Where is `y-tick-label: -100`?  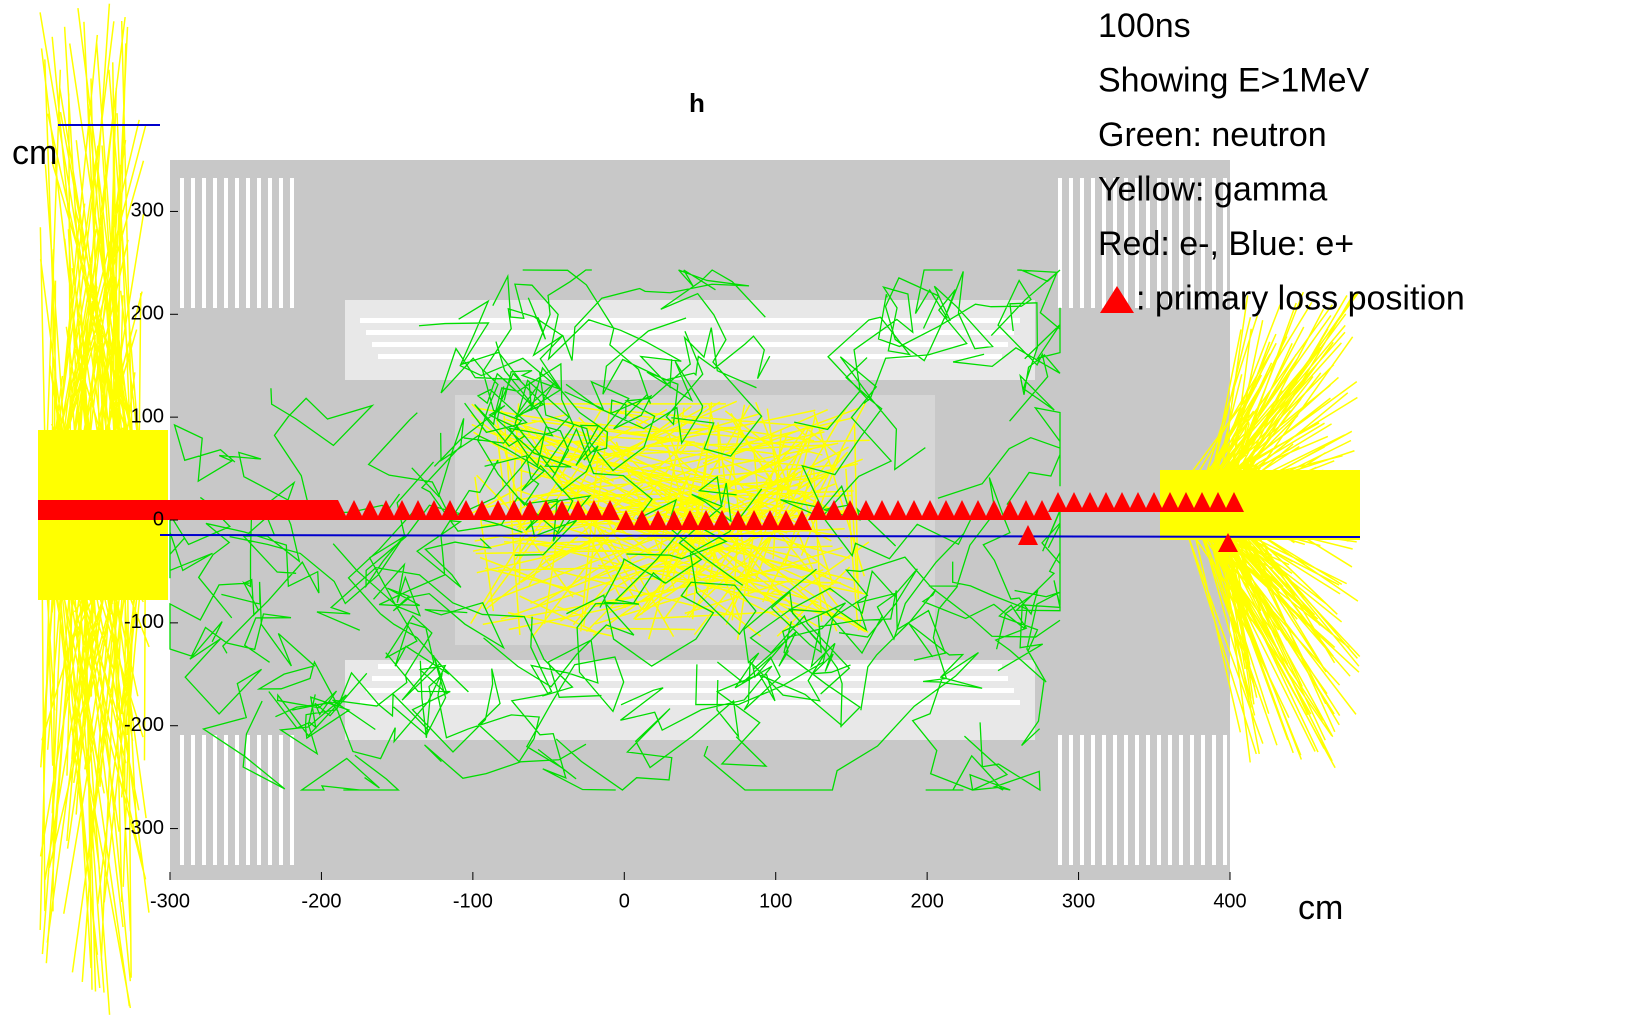 y-tick-label: -100 is located at coordinates (144, 622).